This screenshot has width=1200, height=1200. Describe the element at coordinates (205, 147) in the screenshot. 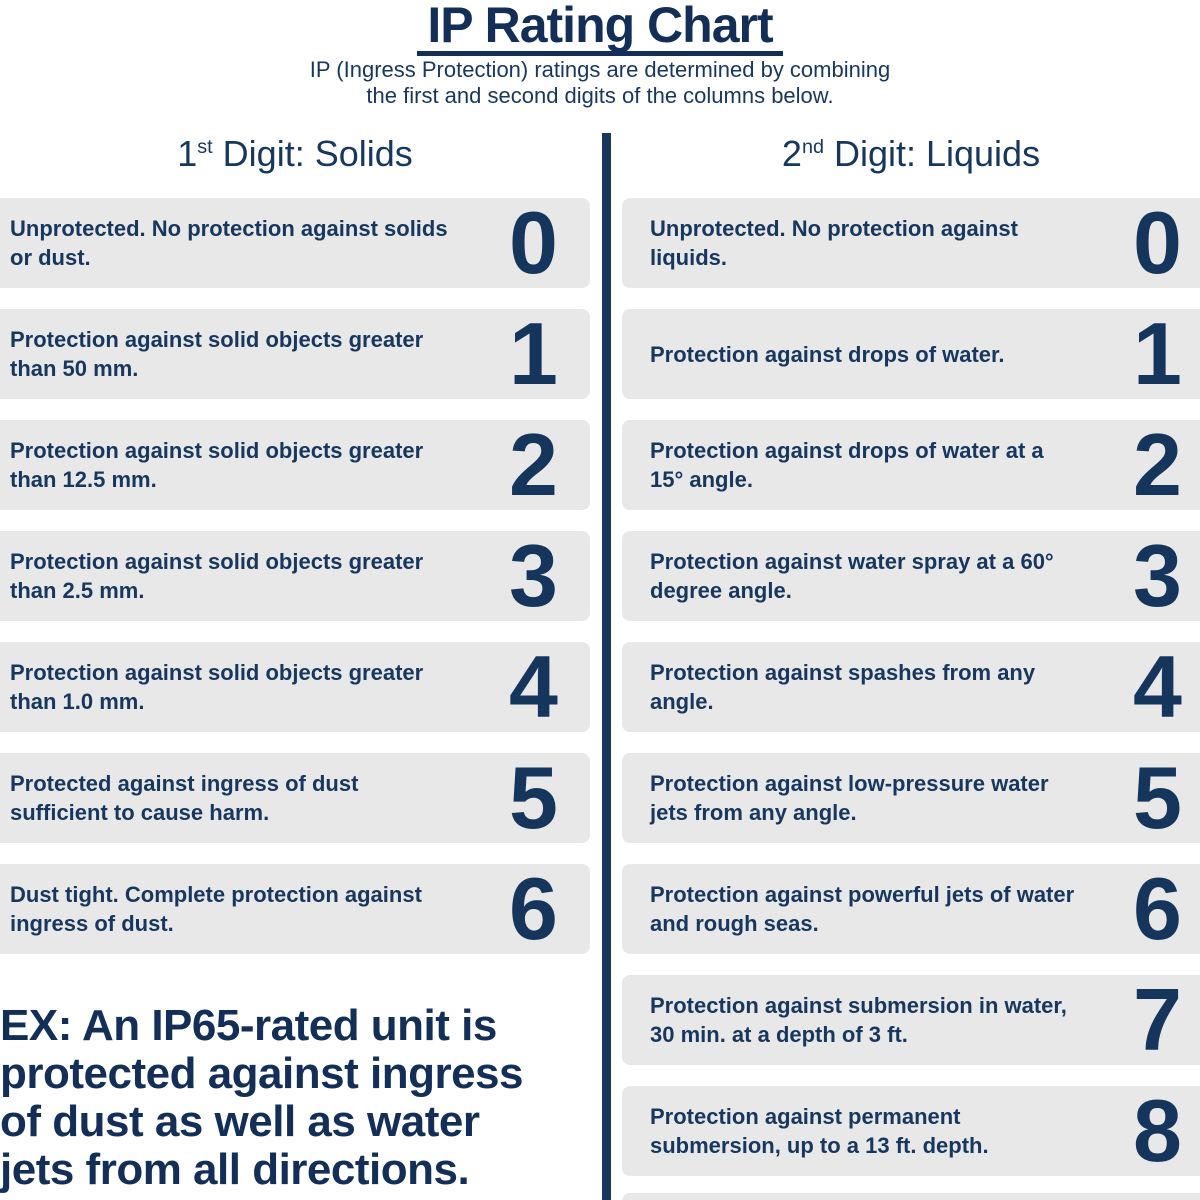

I see `solids-heading-ordinal: st` at that location.